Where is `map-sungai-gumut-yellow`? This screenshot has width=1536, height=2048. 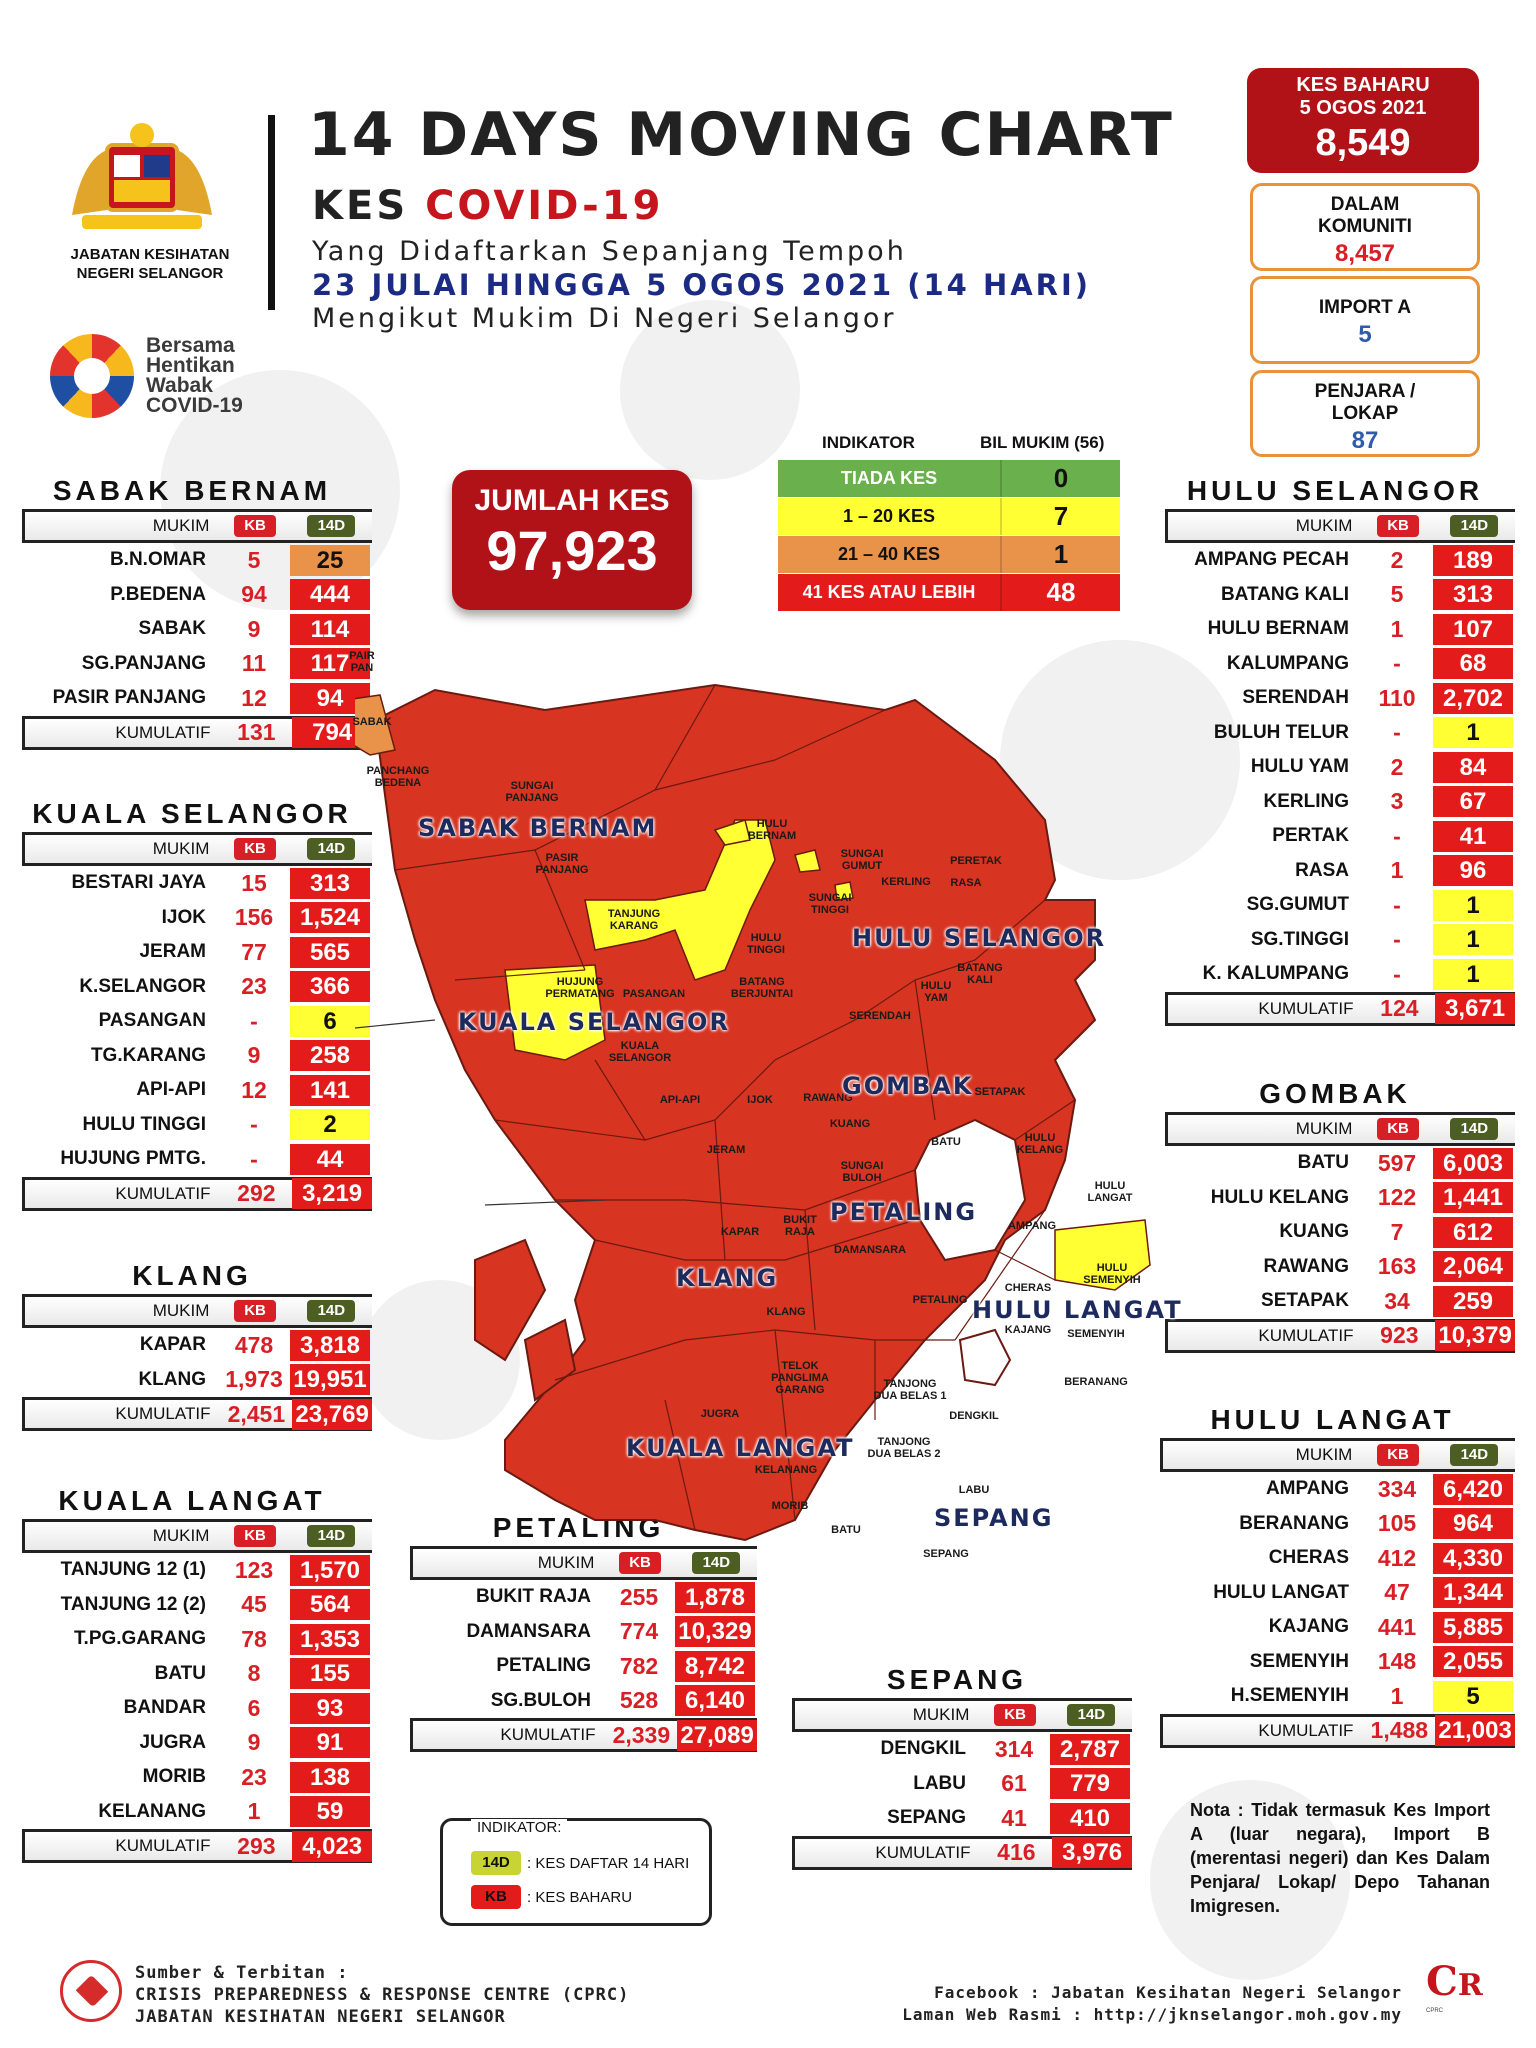
map-sungai-gumut-yellow is located at coordinates (732, 832).